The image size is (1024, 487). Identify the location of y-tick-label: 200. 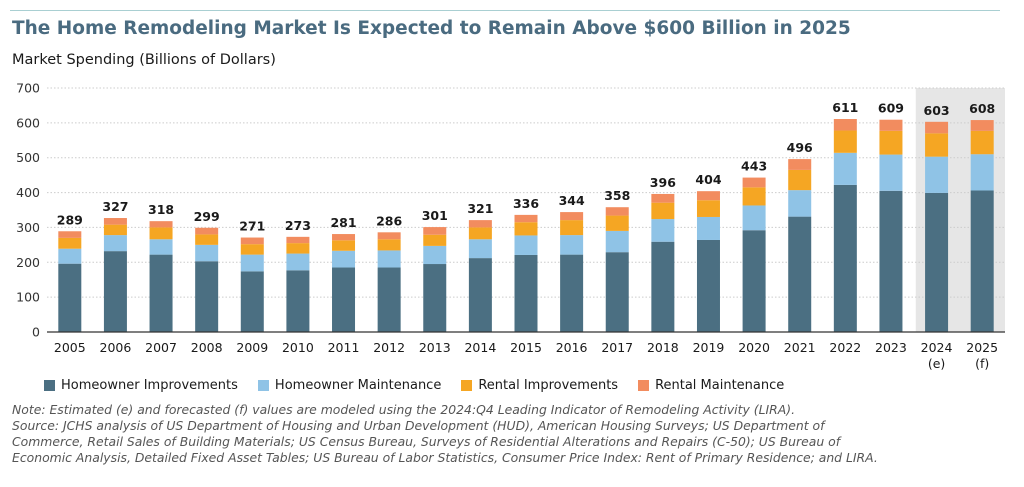
(28, 262).